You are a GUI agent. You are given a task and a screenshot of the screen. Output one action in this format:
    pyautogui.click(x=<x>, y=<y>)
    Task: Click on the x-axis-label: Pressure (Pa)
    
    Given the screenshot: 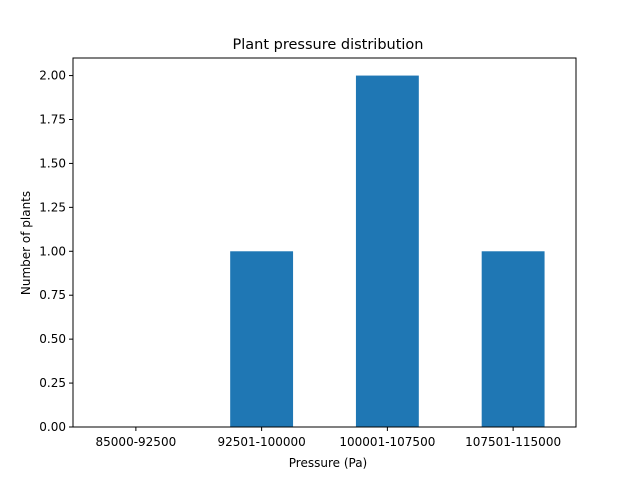 What is the action you would take?
    pyautogui.click(x=328, y=463)
    